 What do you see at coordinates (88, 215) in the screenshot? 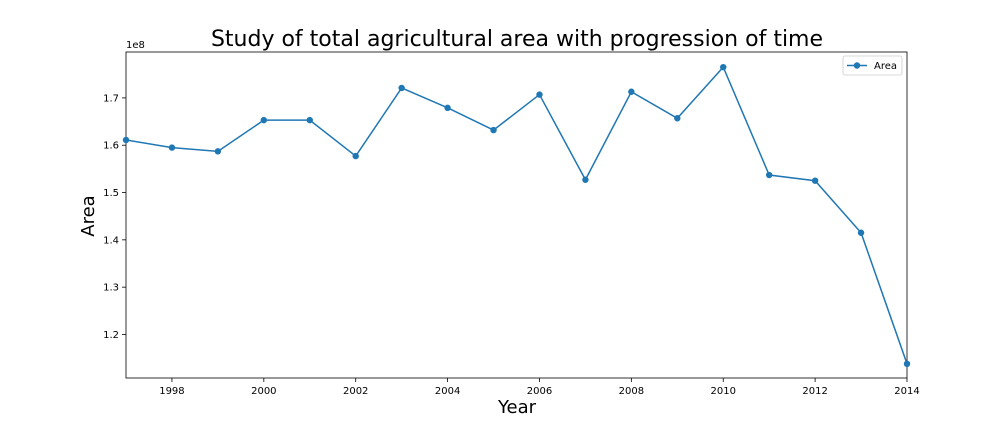
I see `y-axis-title: Area` at bounding box center [88, 215].